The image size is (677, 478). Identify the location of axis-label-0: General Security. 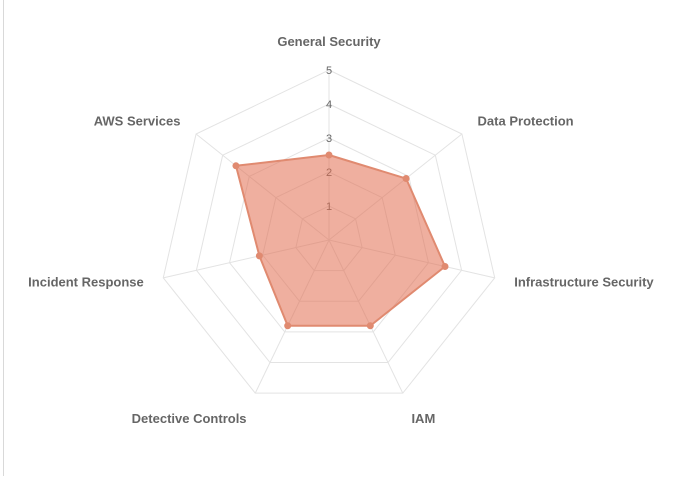
(329, 41).